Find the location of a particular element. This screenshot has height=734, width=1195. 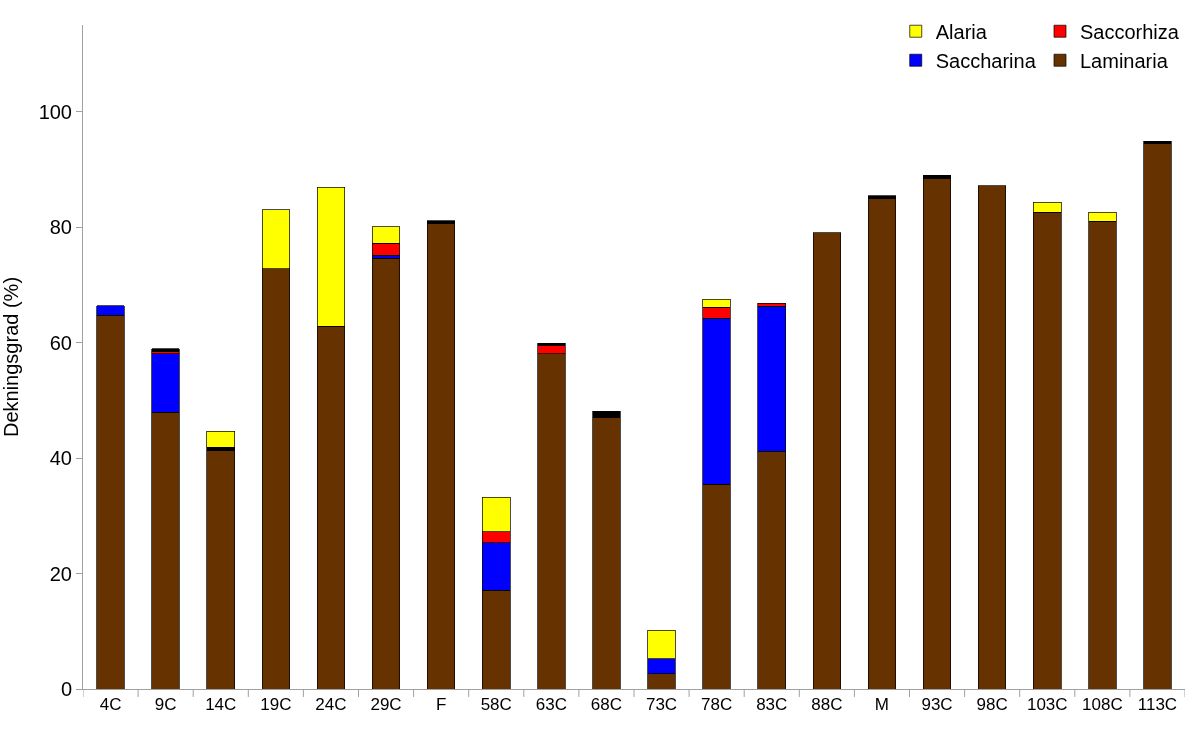

legend-label: Laminaria is located at coordinates (1124, 61).